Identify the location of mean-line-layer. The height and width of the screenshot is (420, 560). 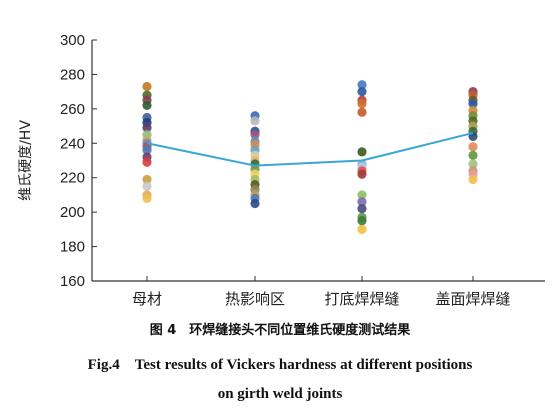
(310, 149).